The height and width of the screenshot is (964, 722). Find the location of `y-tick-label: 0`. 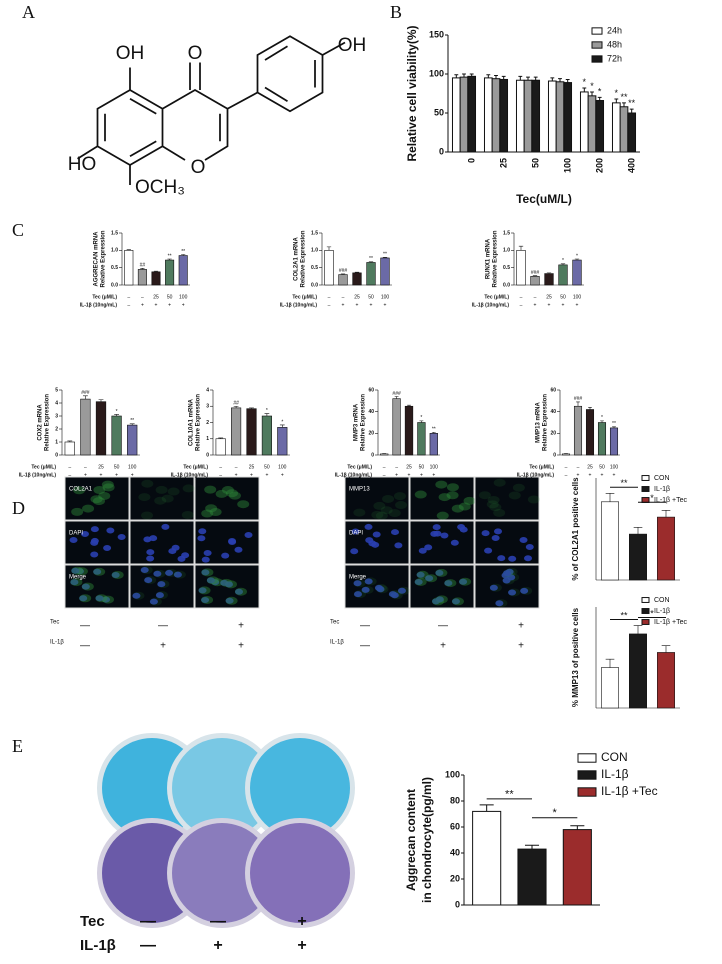

y-tick-label: 0 is located at coordinates (457, 904).